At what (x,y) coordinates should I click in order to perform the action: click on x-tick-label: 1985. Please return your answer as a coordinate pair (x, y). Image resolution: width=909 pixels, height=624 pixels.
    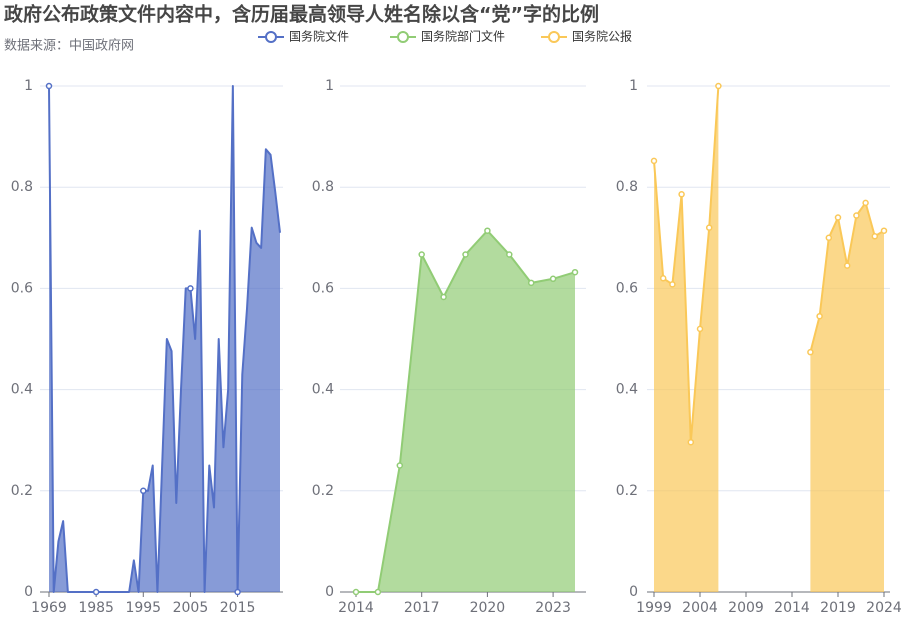
    Looking at the image, I should click on (96, 608).